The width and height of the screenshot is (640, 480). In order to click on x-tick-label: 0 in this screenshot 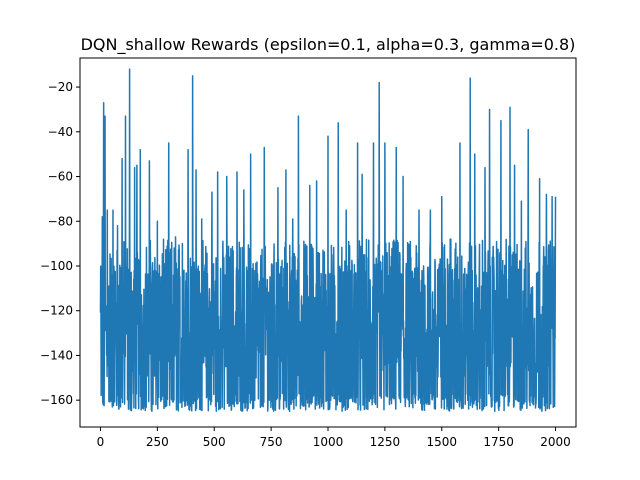, I will do `click(101, 442)`.